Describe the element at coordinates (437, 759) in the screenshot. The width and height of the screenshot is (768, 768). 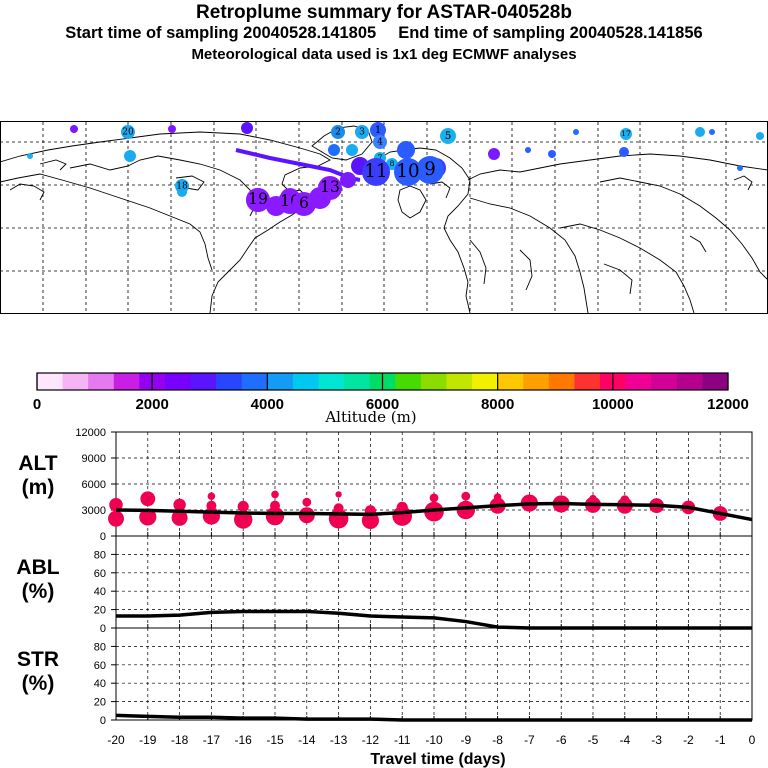
I see `x-axis-title: Travel time (days)` at that location.